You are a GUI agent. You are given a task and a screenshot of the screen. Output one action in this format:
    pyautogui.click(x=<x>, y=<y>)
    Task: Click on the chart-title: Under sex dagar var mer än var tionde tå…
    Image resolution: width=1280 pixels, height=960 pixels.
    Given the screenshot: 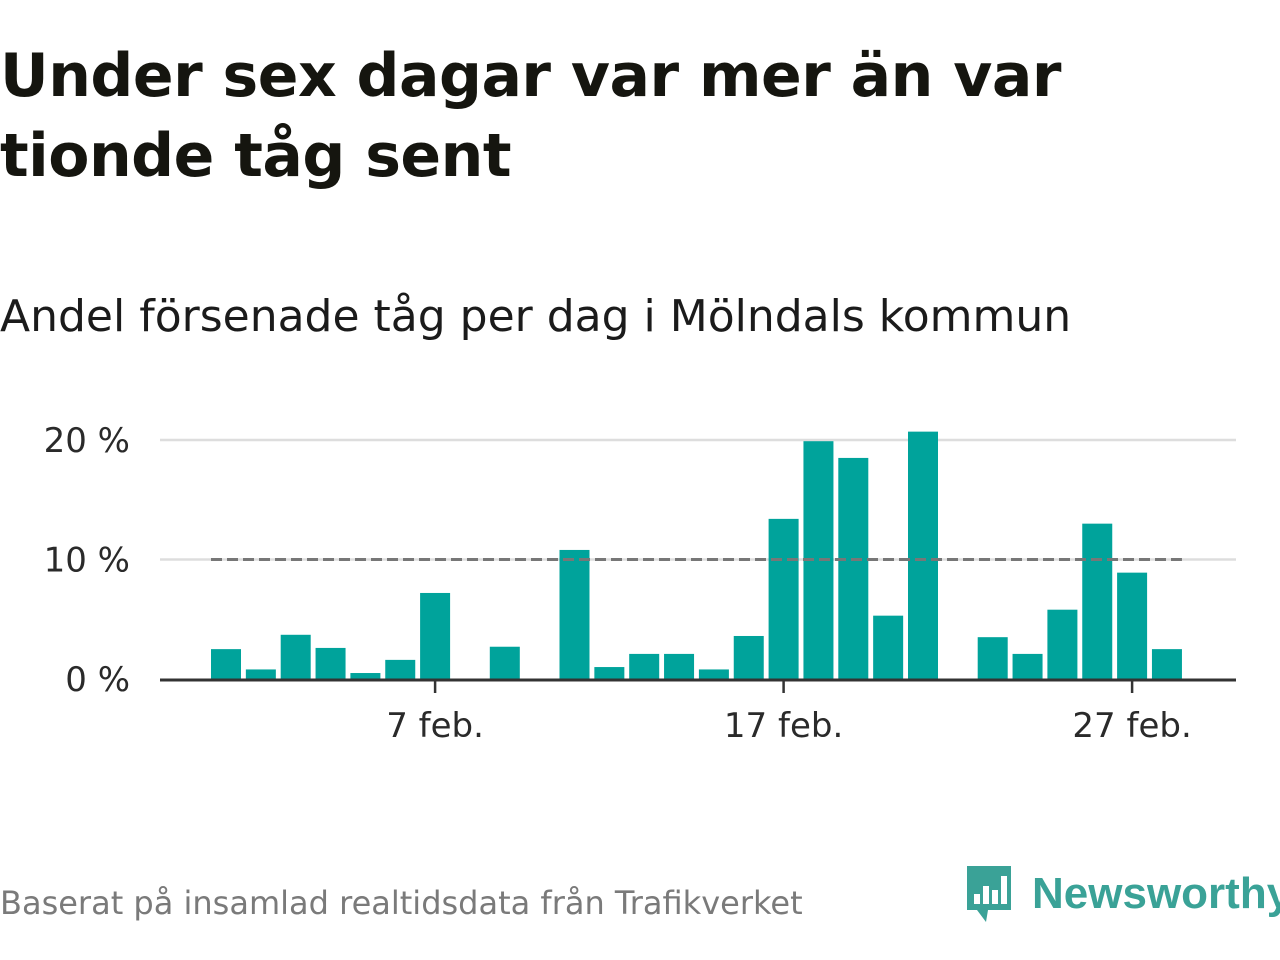 What is the action you would take?
    pyautogui.click(x=530, y=116)
    